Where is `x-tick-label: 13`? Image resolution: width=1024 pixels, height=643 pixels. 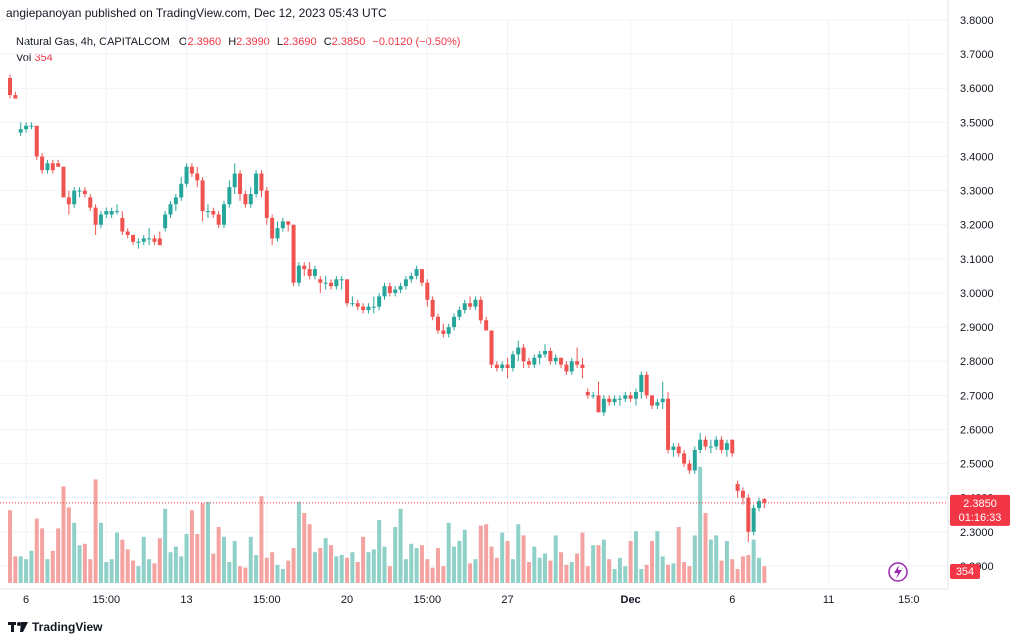 x-tick-label: 13 is located at coordinates (186, 600).